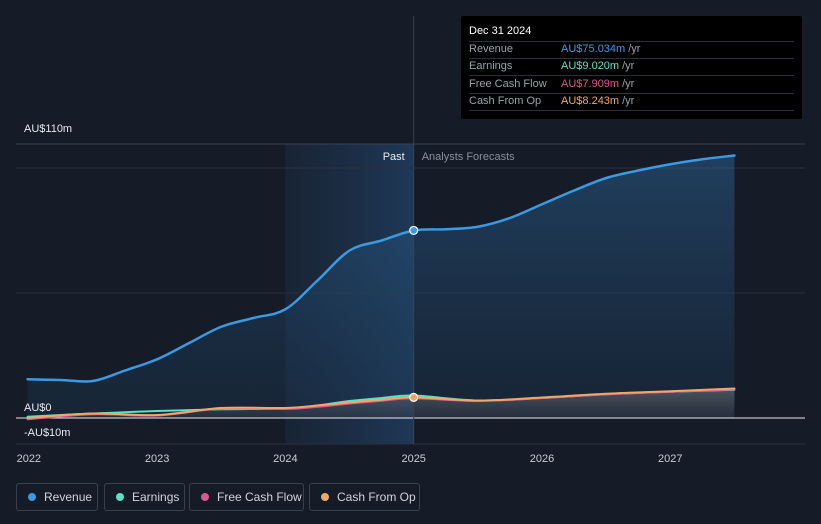  Describe the element at coordinates (590, 66) in the screenshot. I see `tooltip-value: AU$9.020m` at that location.